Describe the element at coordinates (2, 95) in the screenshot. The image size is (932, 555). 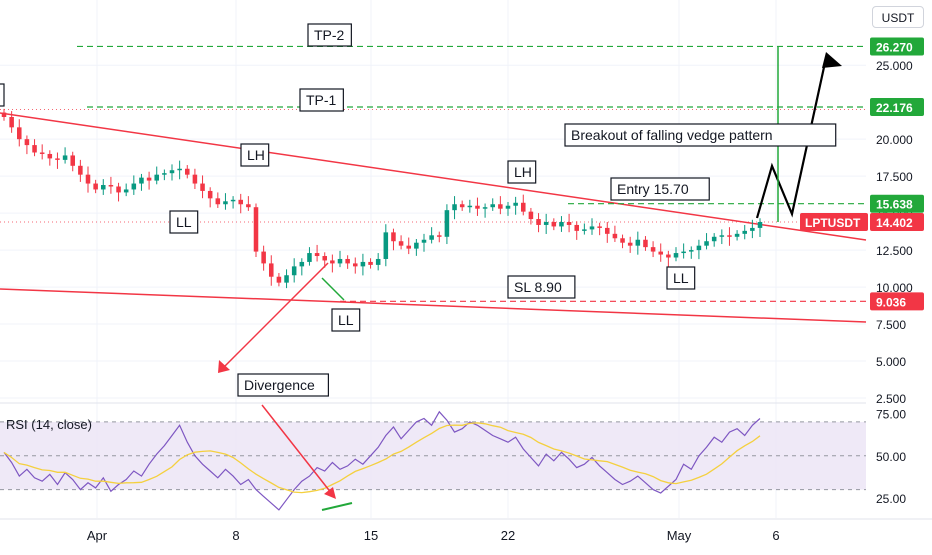
I see `edge-label: ]` at that location.